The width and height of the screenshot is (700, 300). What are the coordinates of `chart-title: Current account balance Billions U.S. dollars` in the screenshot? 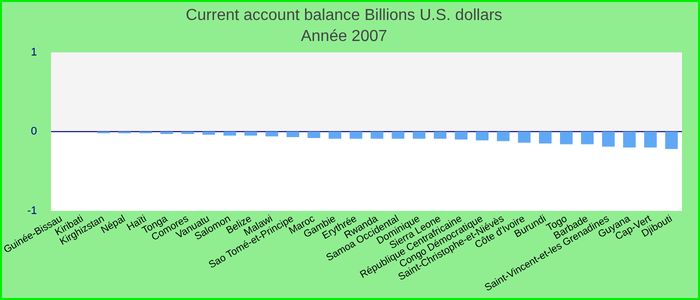 It's located at (344, 15).